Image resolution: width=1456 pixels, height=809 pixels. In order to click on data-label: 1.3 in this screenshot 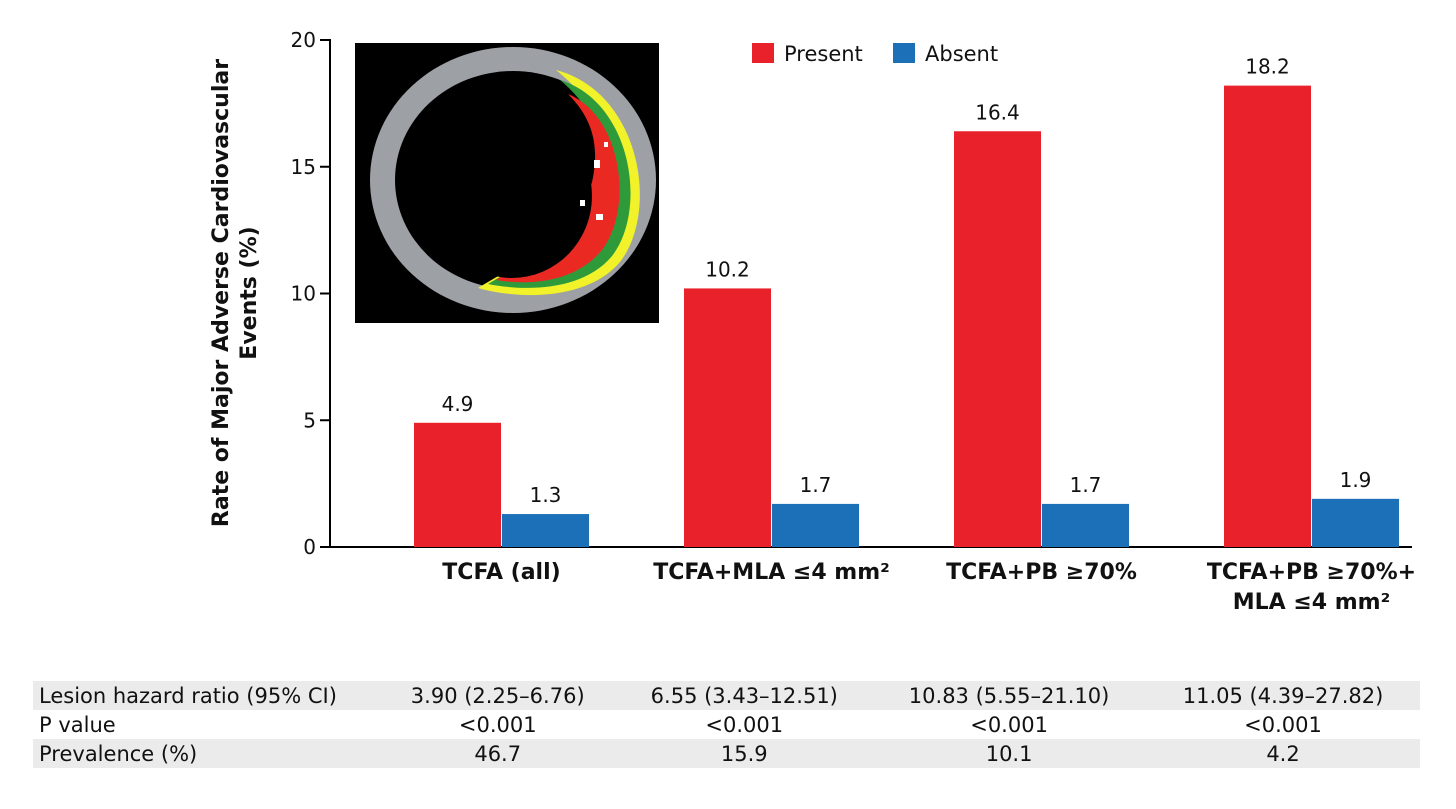, I will do `click(546, 495)`.